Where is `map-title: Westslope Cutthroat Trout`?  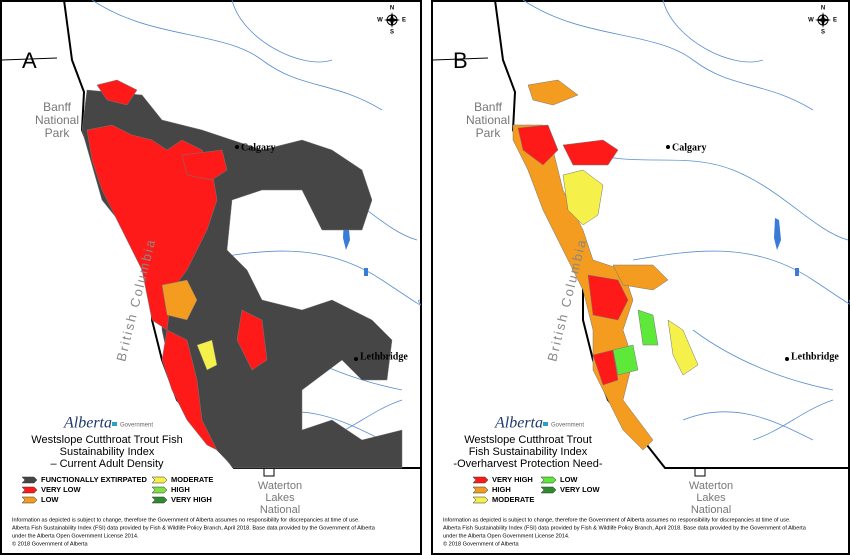 map-title: Westslope Cutthroat Trout is located at coordinates (528, 440).